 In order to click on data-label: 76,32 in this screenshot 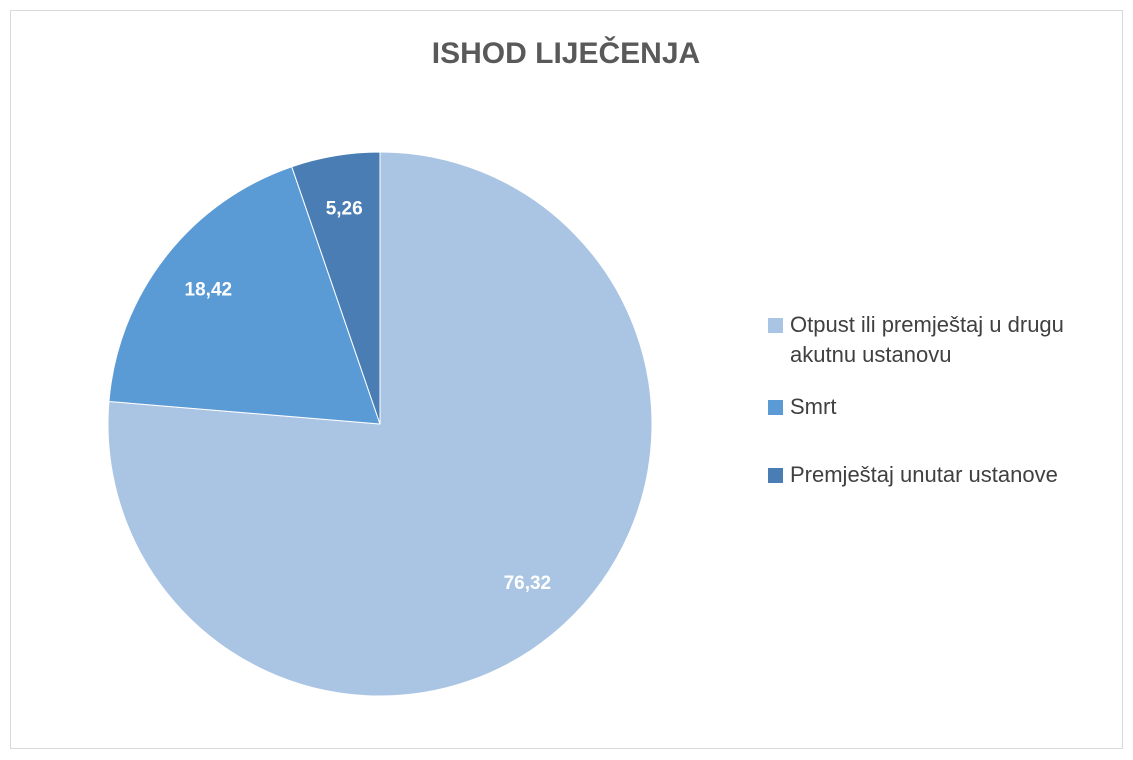, I will do `click(528, 583)`.